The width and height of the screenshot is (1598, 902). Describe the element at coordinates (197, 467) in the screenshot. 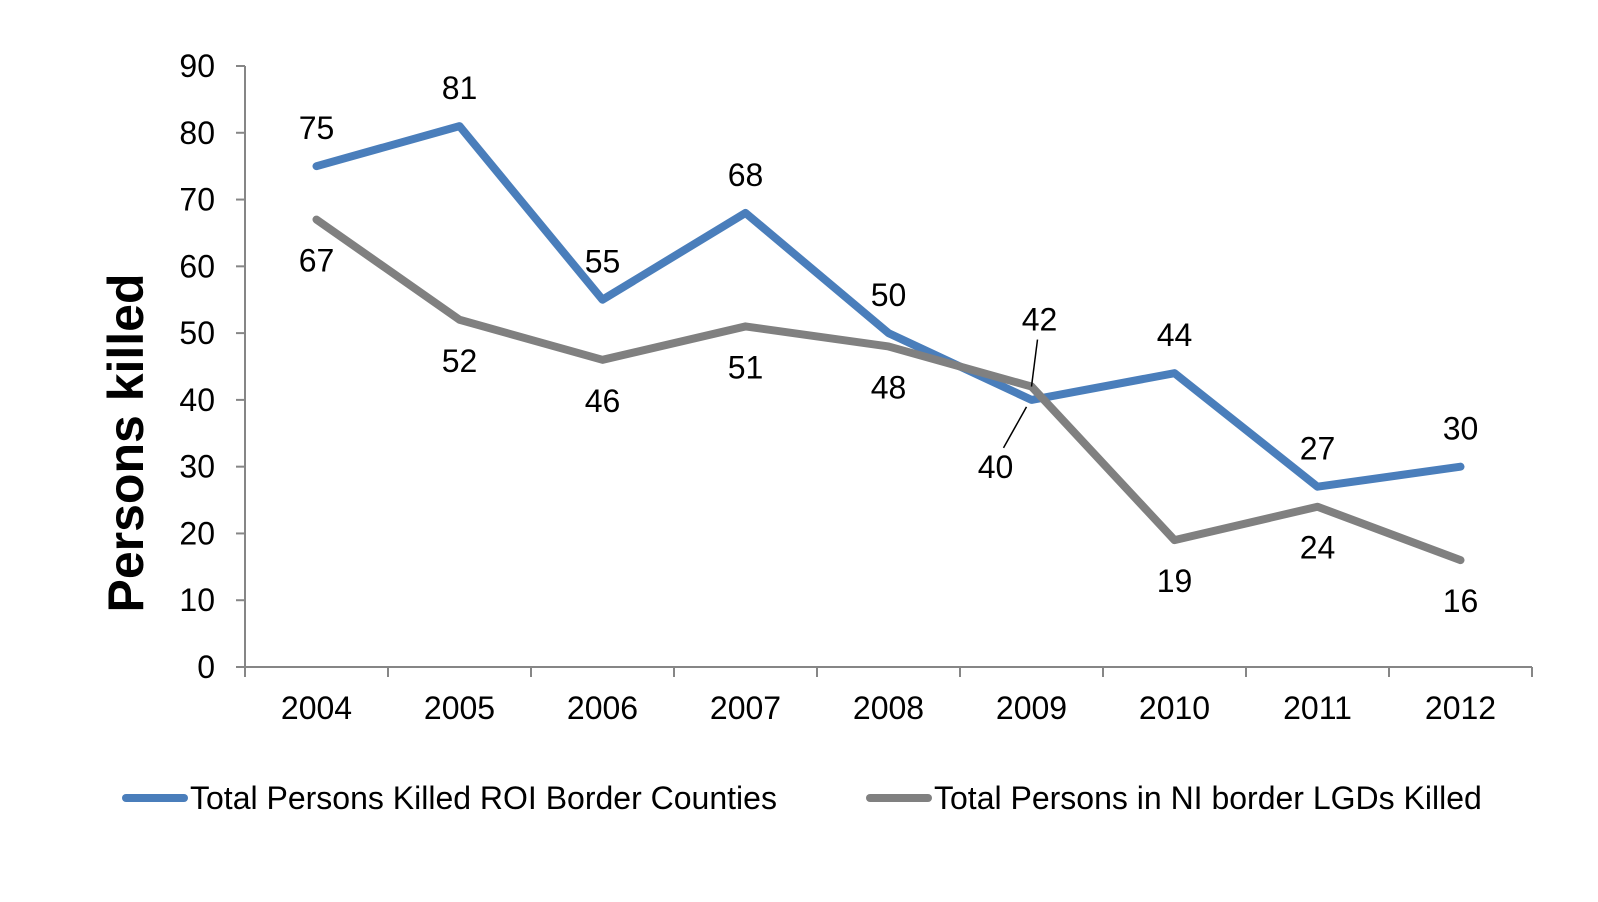

I see `y-tick-label: 30` at that location.